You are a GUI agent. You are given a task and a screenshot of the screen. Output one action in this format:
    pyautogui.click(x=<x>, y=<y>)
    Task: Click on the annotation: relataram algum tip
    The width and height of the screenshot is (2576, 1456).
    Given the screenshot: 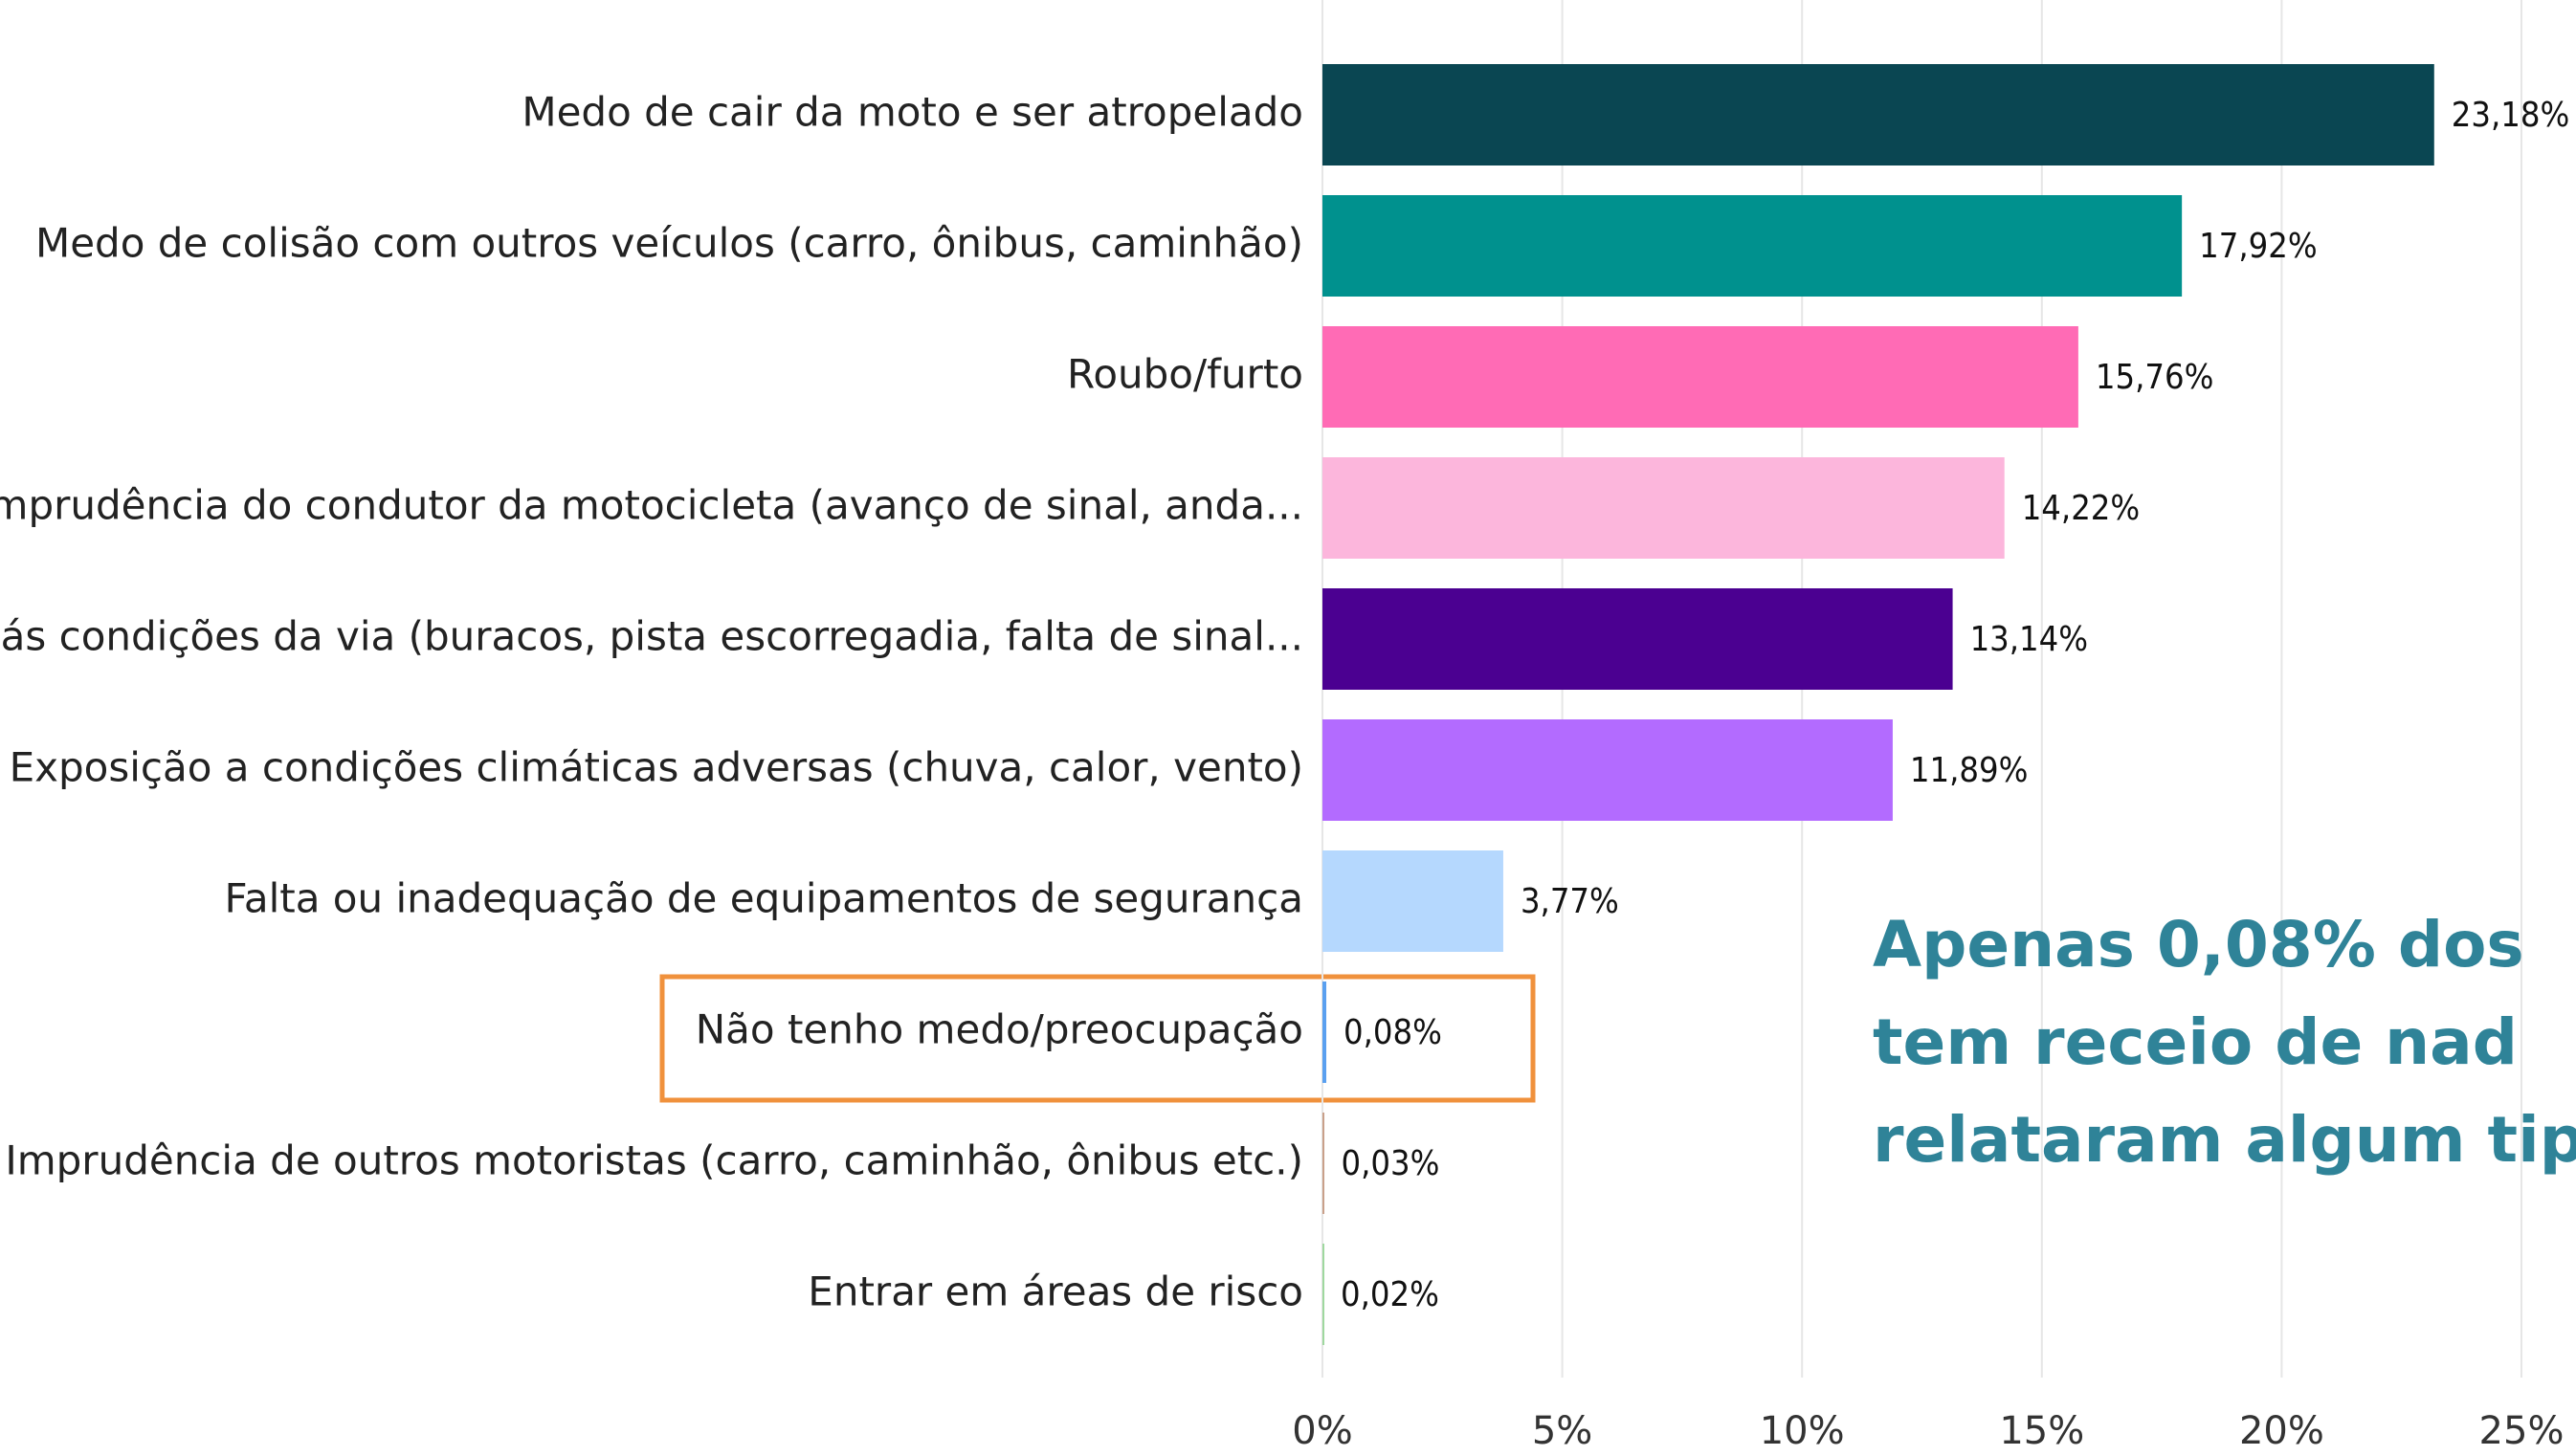 What is the action you would take?
    pyautogui.click(x=2224, y=1140)
    